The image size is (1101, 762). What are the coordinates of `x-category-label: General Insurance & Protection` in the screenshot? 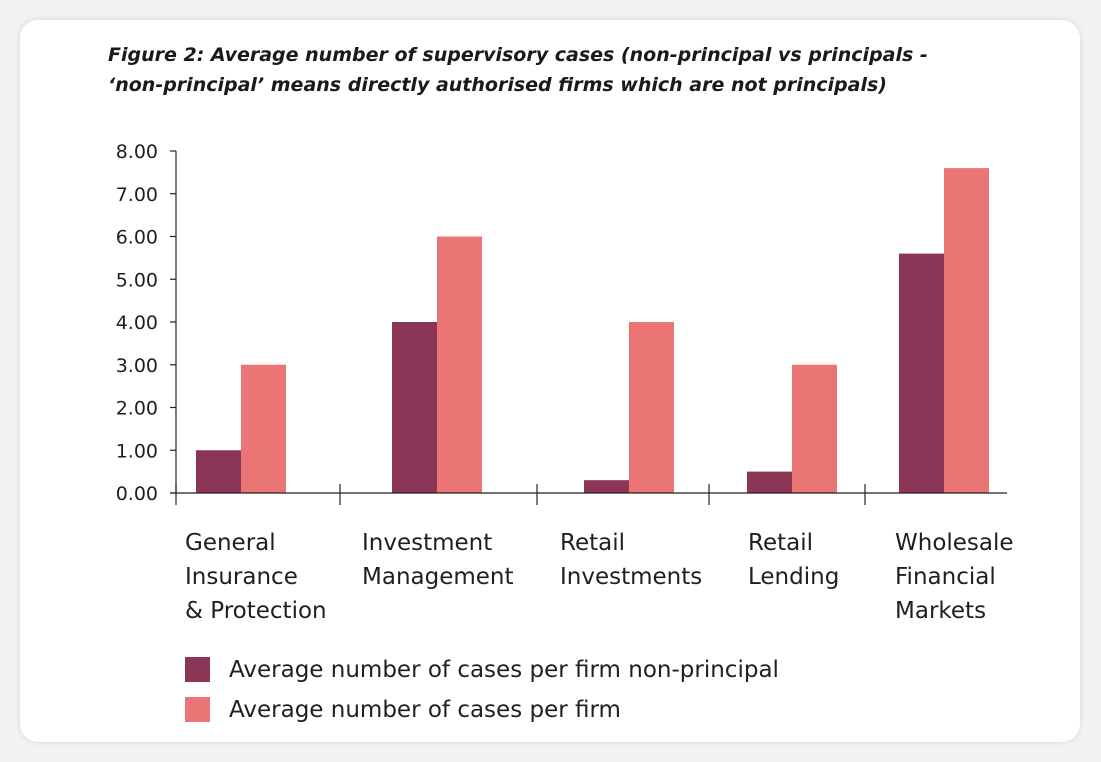 It's located at (256, 577).